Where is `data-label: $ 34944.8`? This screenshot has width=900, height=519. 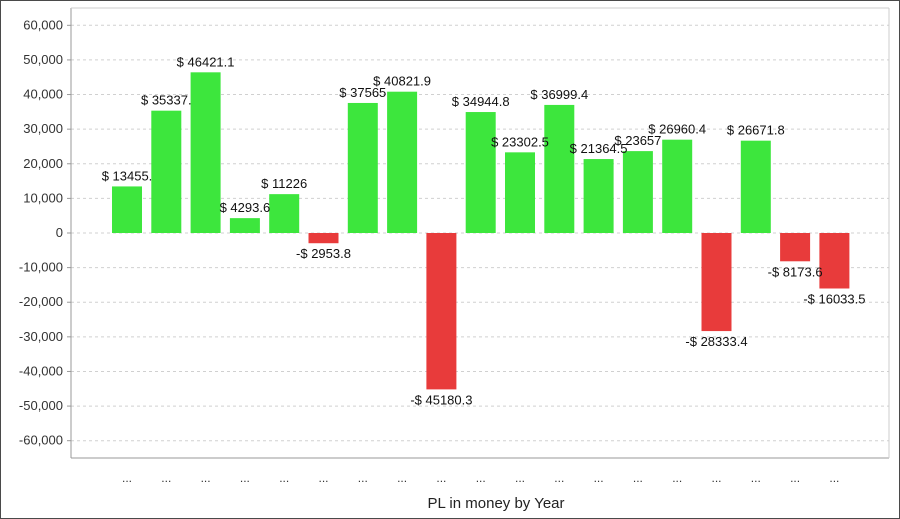 data-label: $ 34944.8 is located at coordinates (481, 101).